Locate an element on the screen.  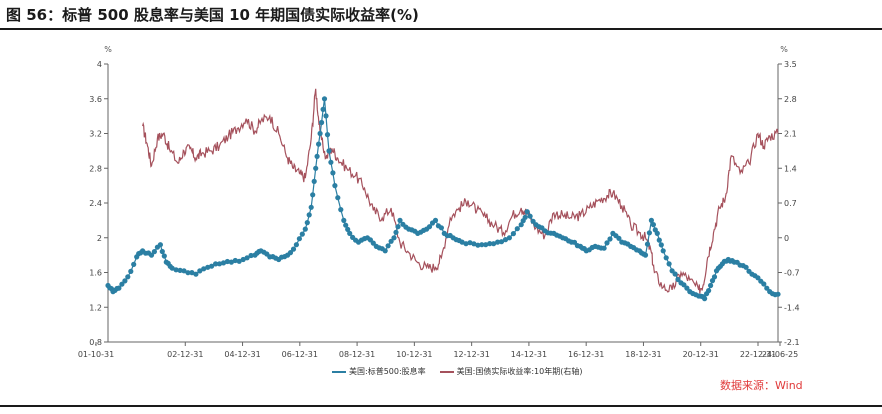
legend-label-real-yield: 美国:国债实际收益率:10年期(右轴) is located at coordinates (519, 371).